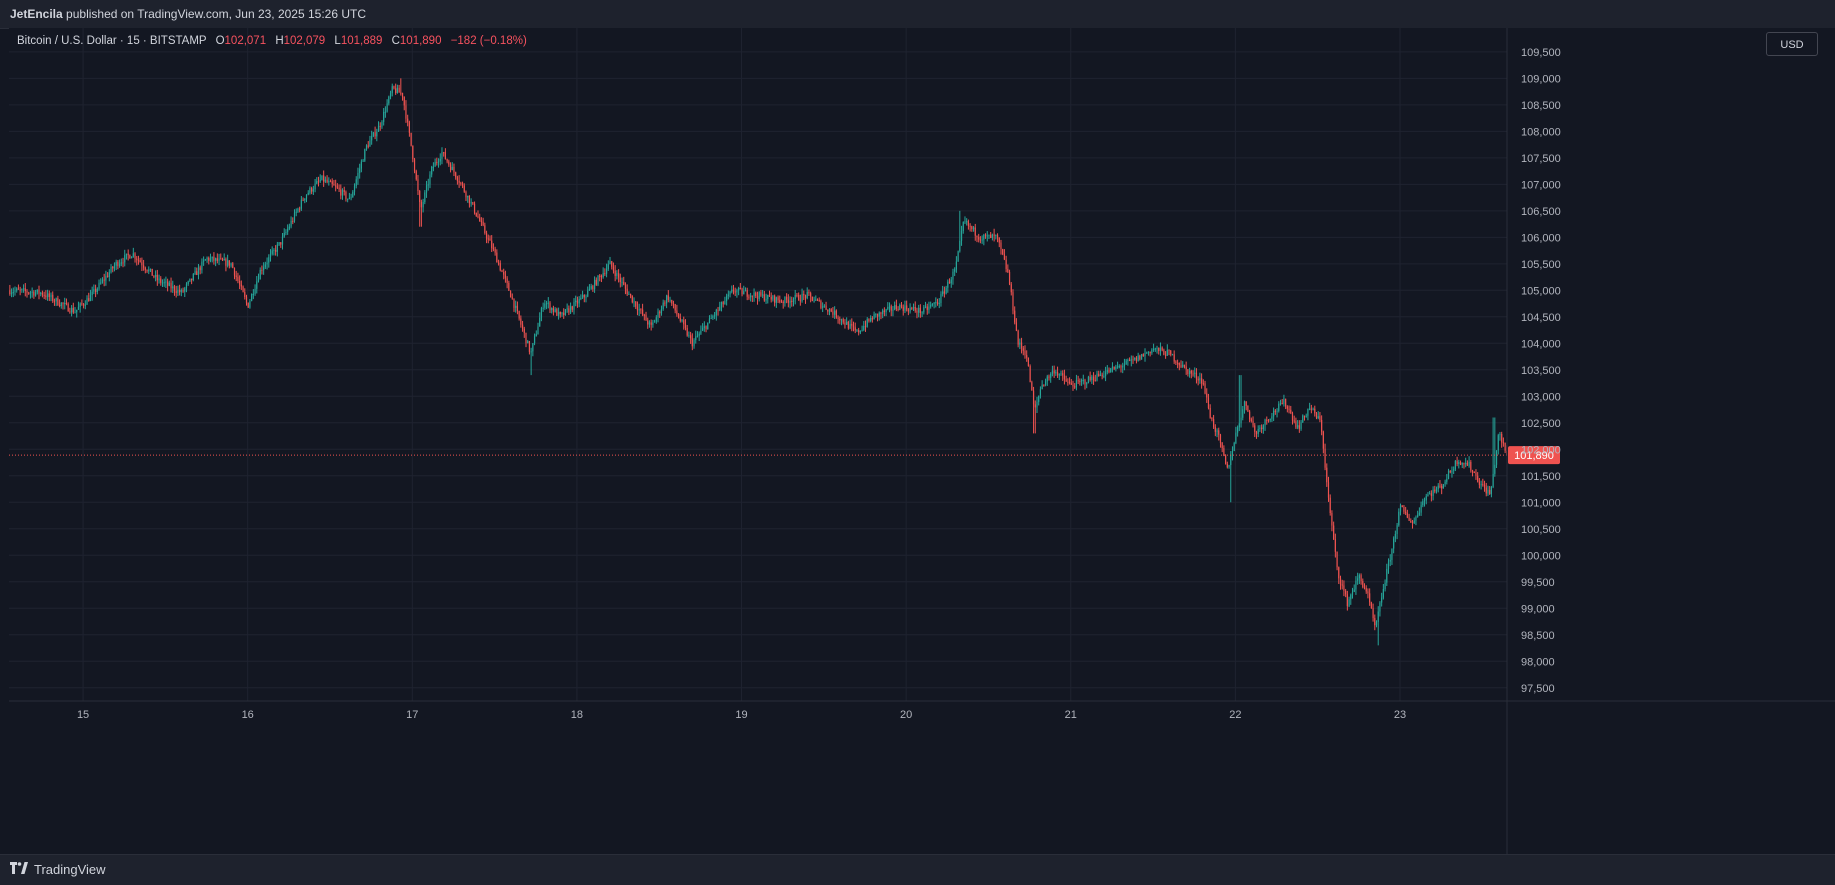 This screenshot has width=1835, height=885. I want to click on currency-button: USD, so click(1792, 44).